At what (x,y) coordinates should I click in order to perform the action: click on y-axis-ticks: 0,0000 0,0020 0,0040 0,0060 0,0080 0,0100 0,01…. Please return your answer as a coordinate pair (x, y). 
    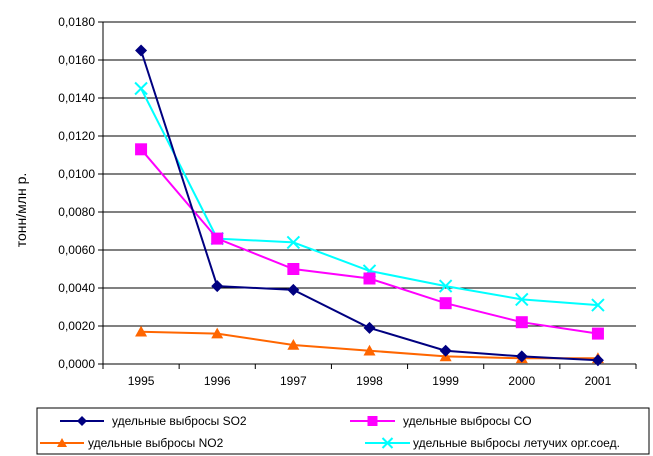
    Looking at the image, I should click on (80, 193).